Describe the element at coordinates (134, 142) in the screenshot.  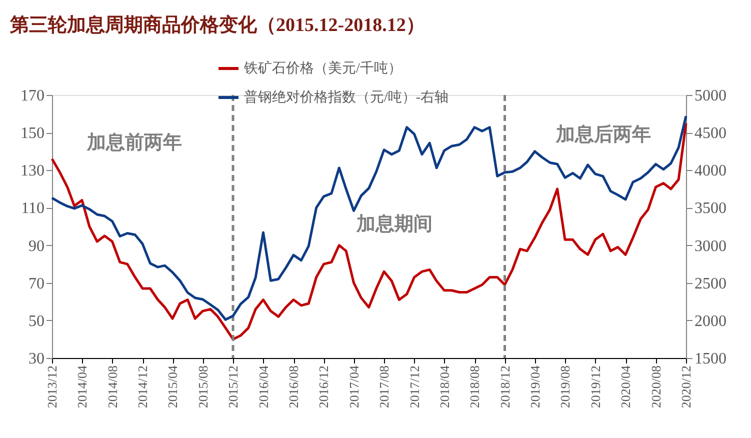
I see `annotation: 加息前两年` at that location.